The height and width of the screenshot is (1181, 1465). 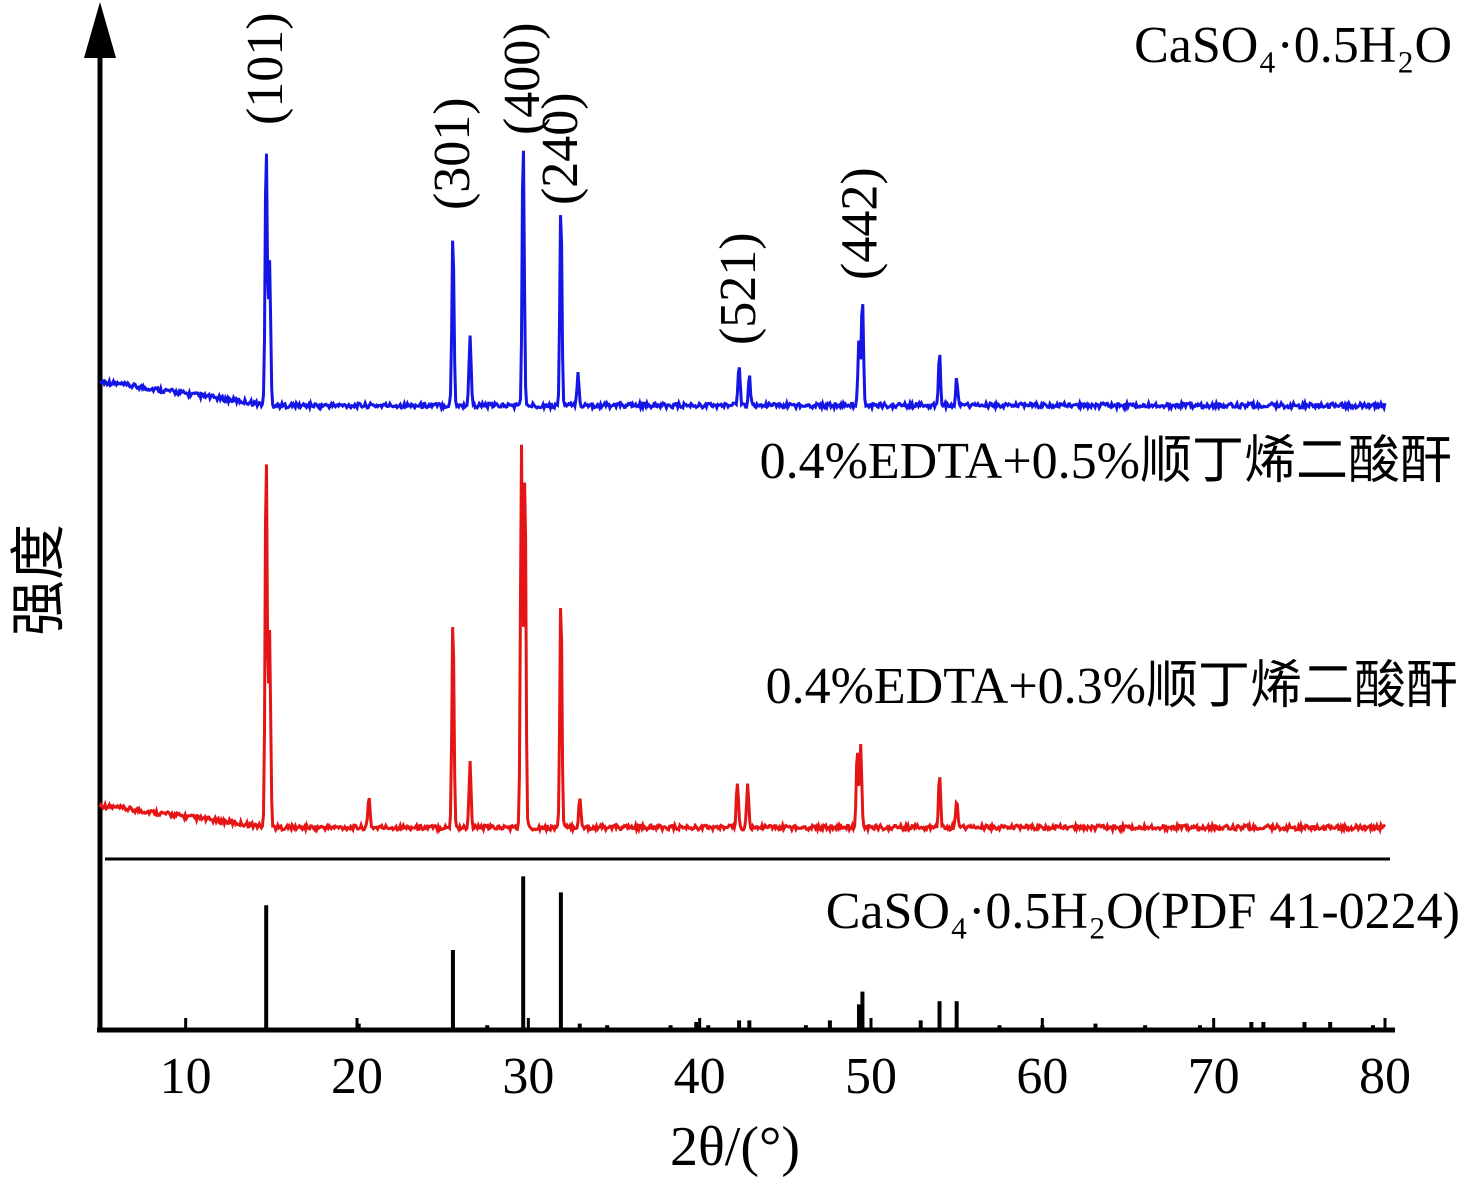 I want to click on x-tick-label: 70, so click(x=1214, y=1076).